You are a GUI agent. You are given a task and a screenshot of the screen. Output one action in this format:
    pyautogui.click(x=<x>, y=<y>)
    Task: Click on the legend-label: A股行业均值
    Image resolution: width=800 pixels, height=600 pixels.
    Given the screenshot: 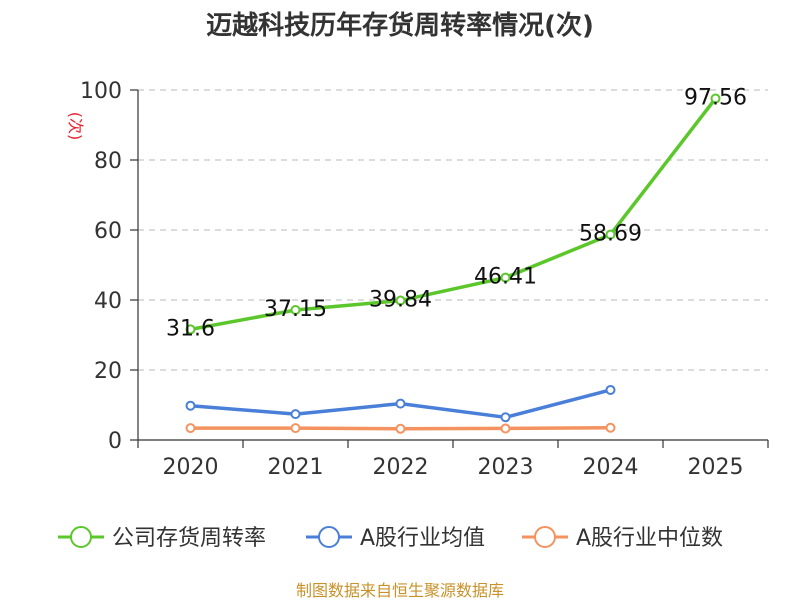 What is the action you would take?
    pyautogui.click(x=422, y=538)
    